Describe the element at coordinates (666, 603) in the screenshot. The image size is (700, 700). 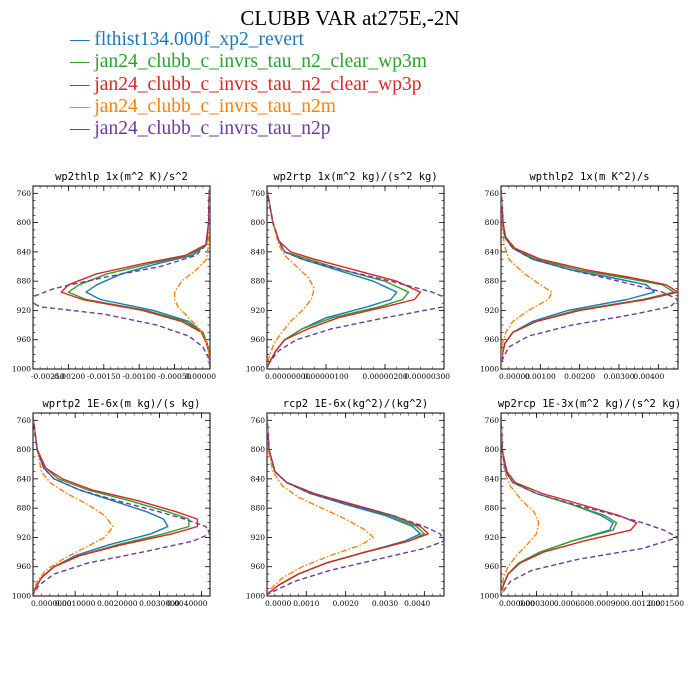
I see `x-tick-label: 0.001500` at that location.